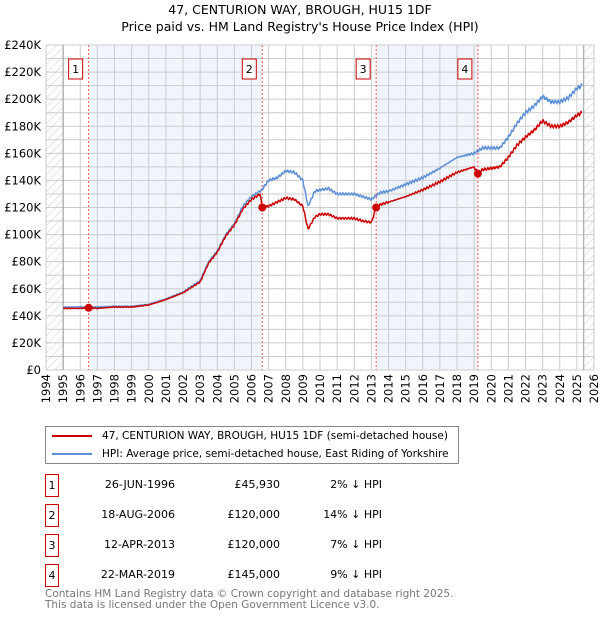 This screenshot has height=620, width=600. I want to click on x-tick-label: 2000, so click(149, 388).